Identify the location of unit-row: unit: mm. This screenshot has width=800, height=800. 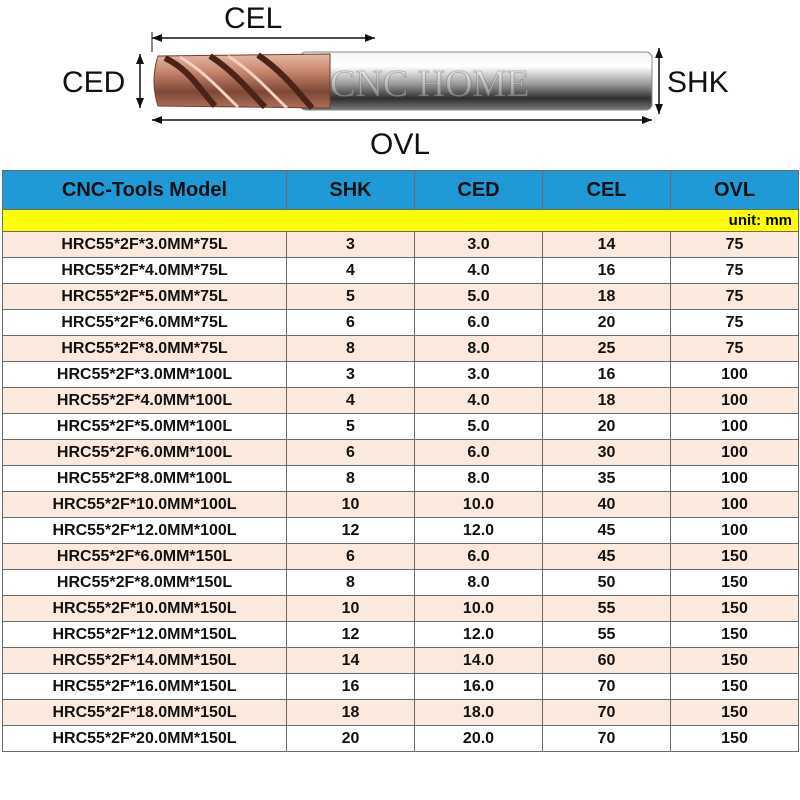
(400, 220).